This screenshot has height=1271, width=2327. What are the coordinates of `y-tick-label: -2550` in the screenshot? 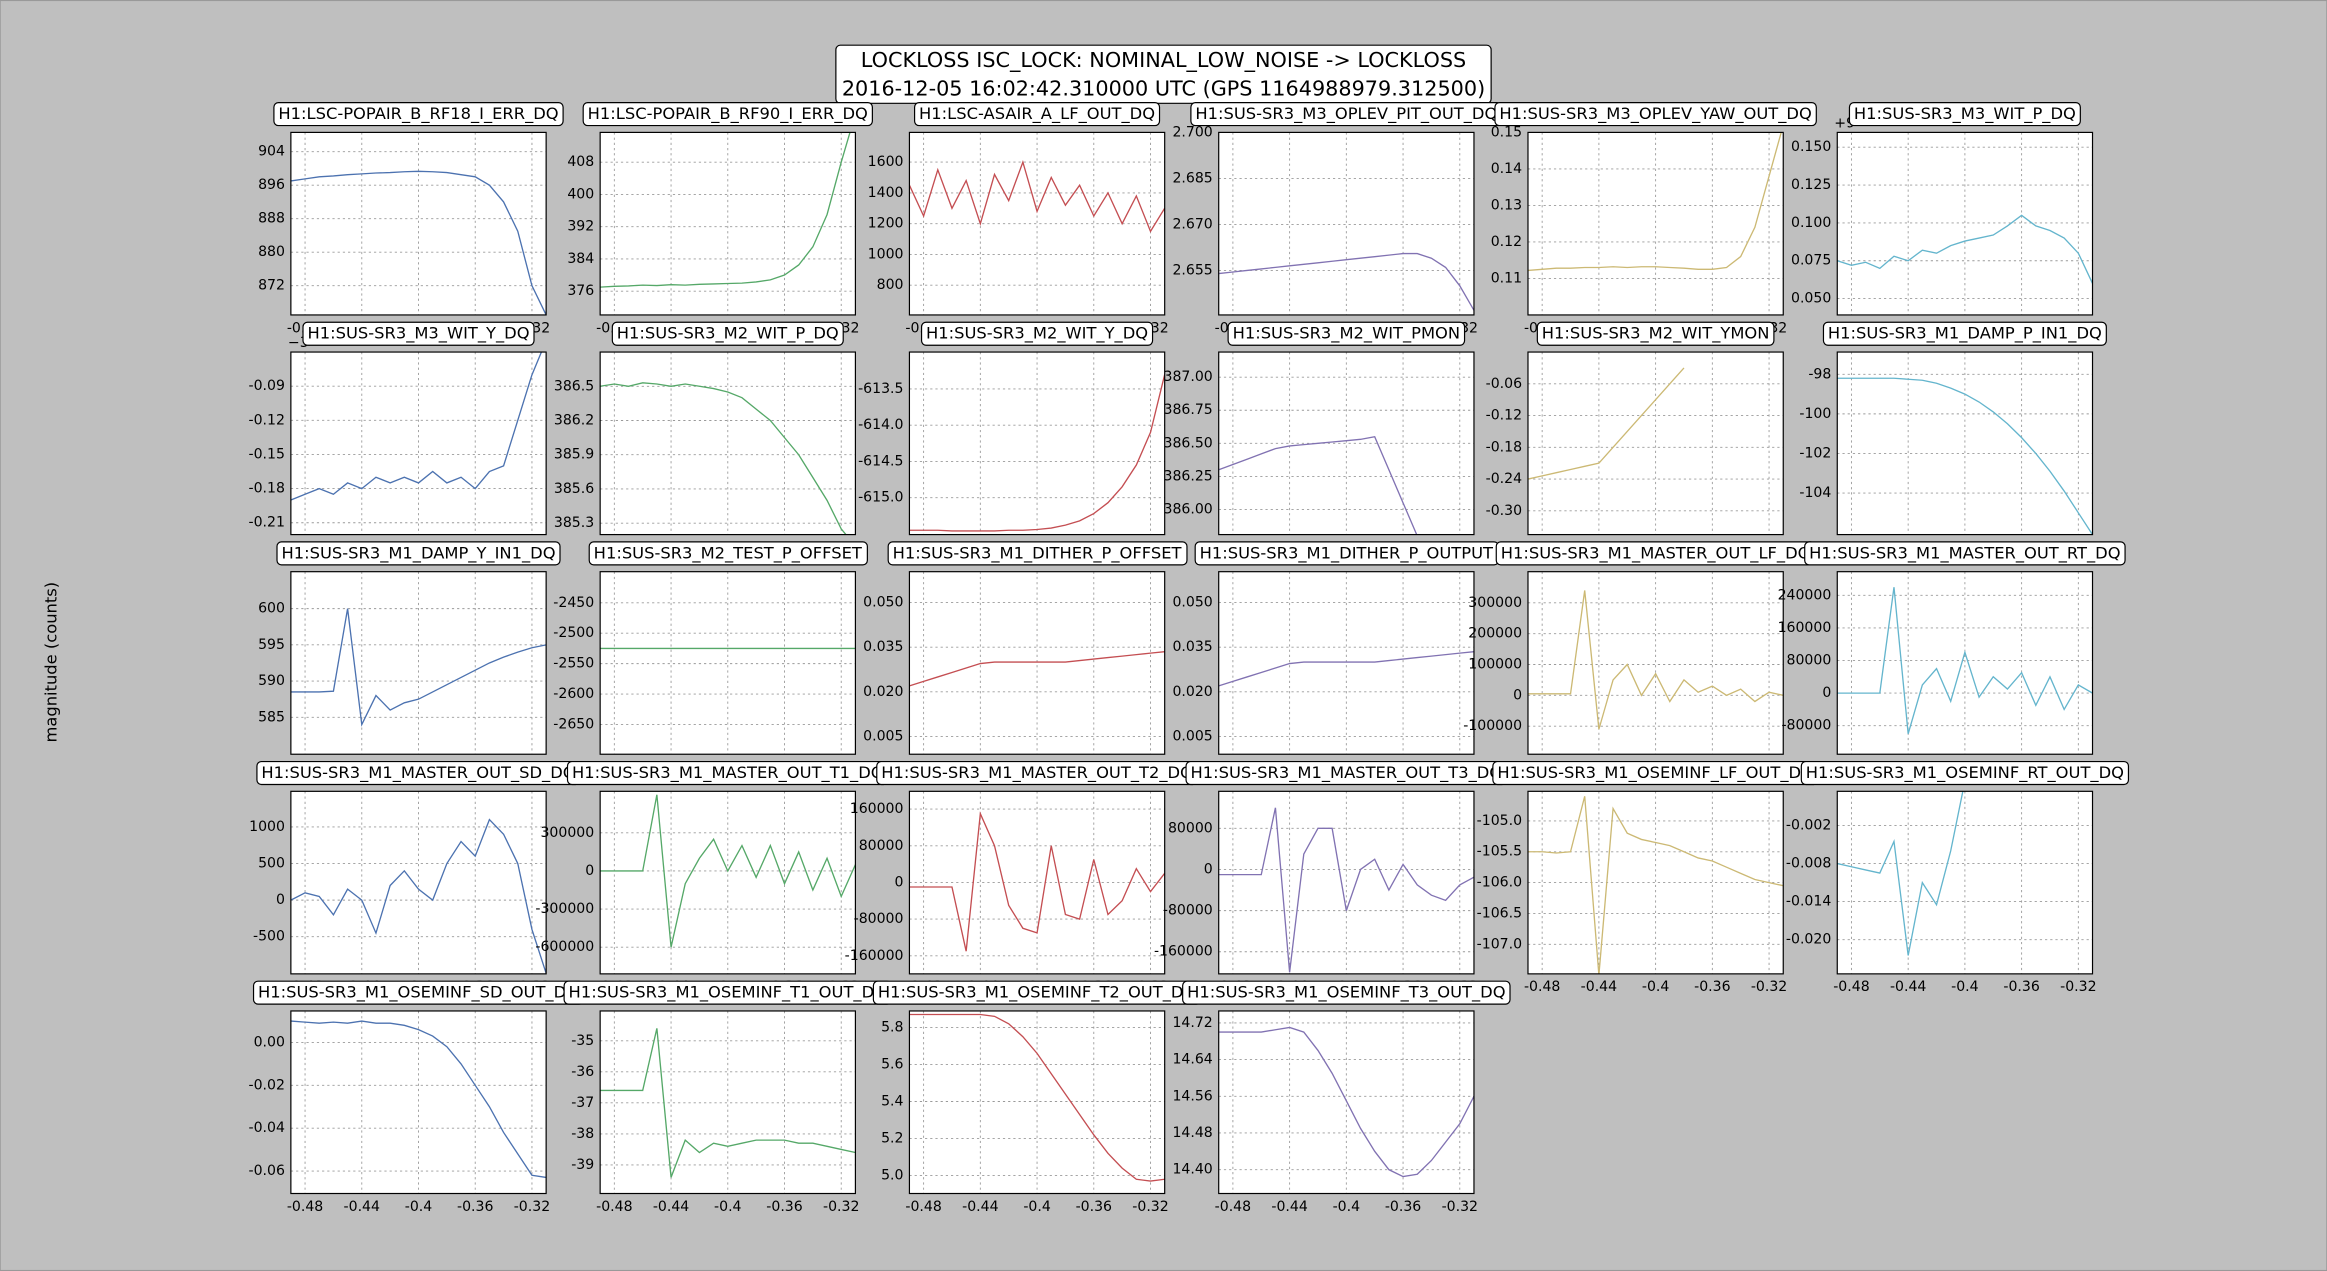 It's located at (573, 664).